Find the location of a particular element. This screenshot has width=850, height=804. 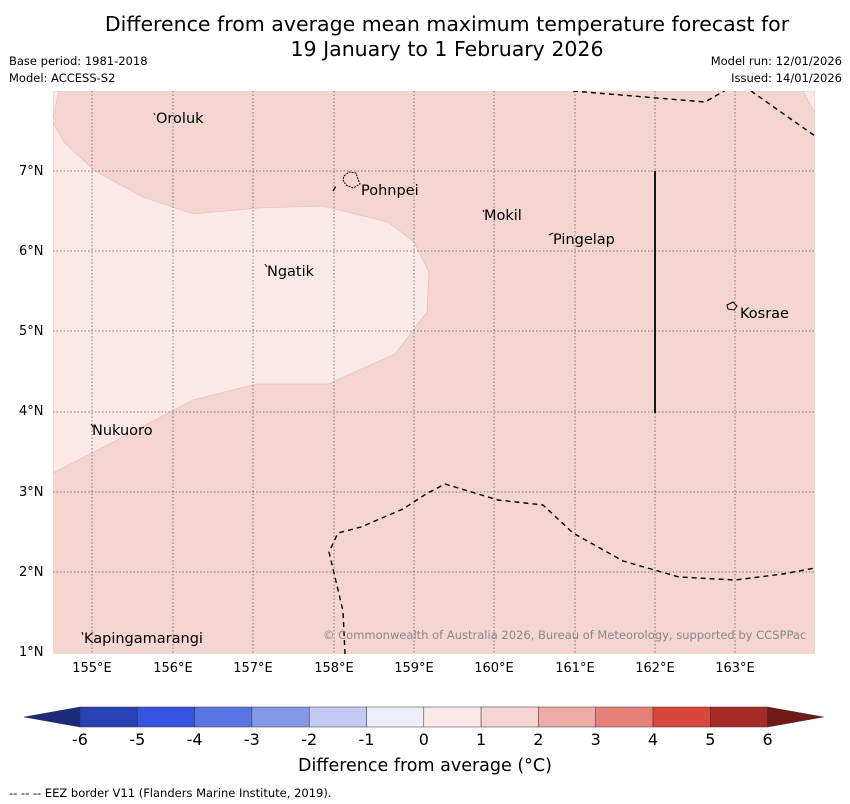

nukuoro-island-icon is located at coordinates (92, 425).